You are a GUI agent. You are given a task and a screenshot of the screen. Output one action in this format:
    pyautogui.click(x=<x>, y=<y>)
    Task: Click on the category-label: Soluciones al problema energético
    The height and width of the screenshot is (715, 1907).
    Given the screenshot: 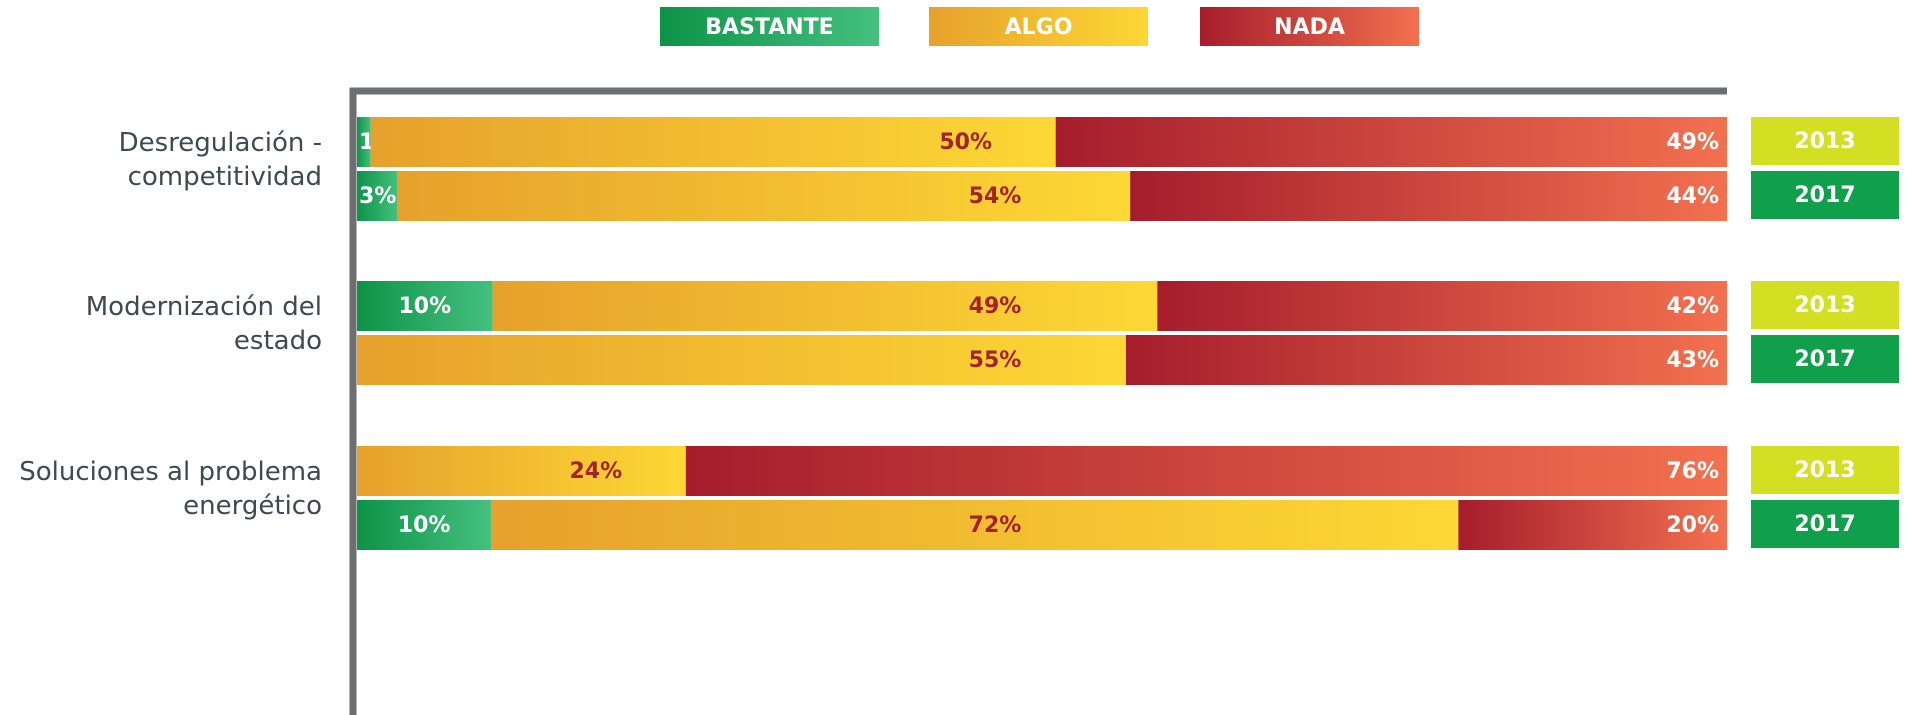 What is the action you would take?
    pyautogui.click(x=170, y=489)
    